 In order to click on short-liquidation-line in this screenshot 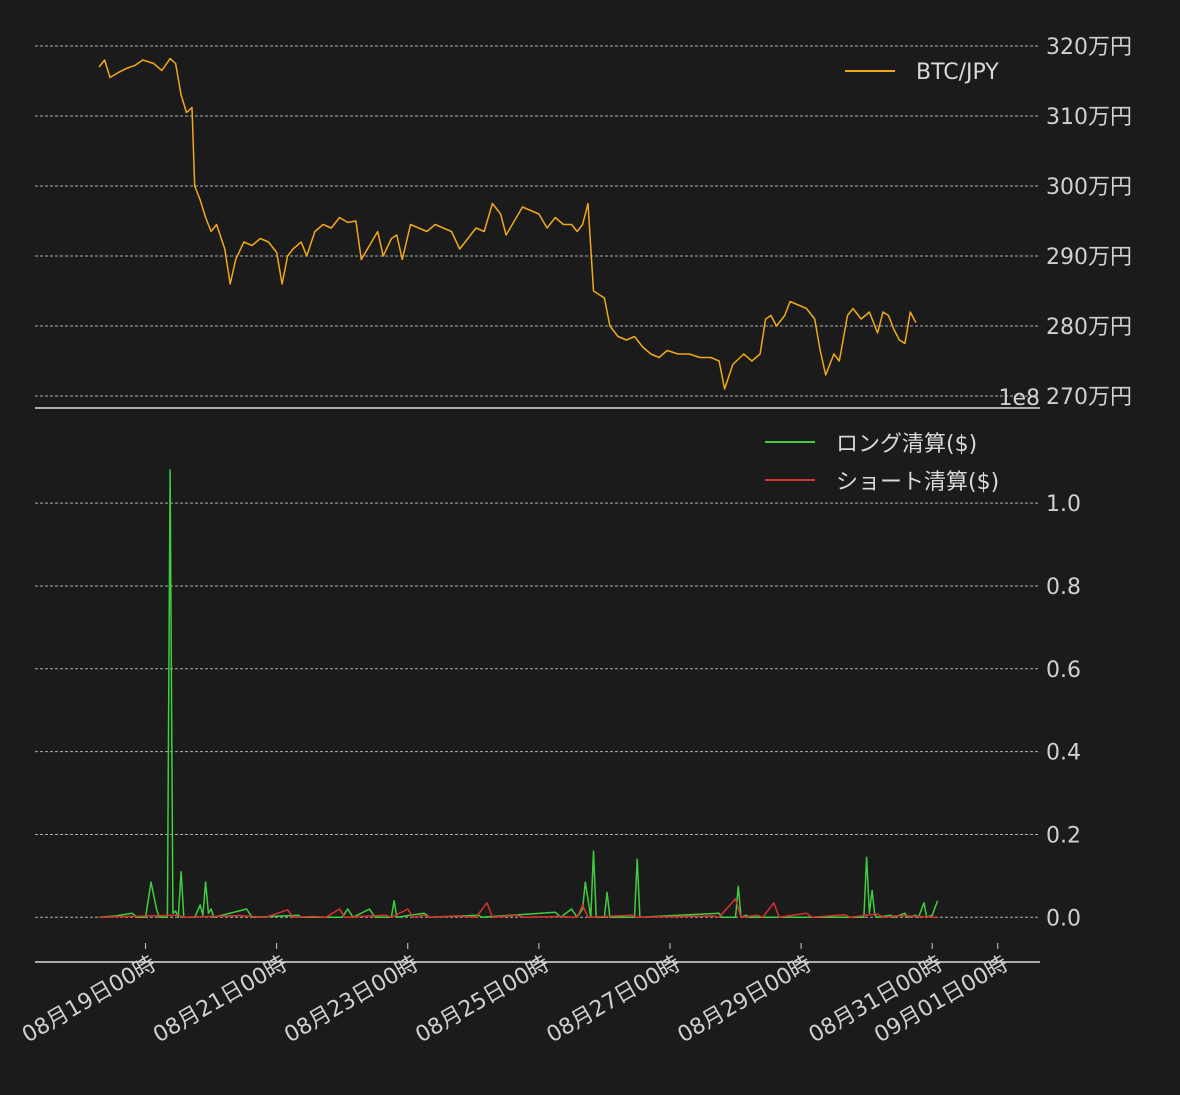, I will do `click(518, 908)`.